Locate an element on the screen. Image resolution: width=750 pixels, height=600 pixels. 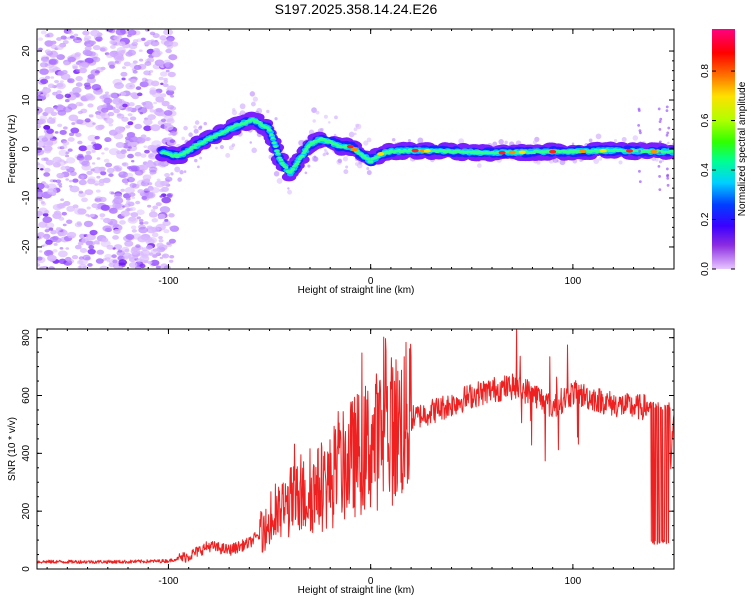
colorbar-tick-label: 0.4 is located at coordinates (705, 170).